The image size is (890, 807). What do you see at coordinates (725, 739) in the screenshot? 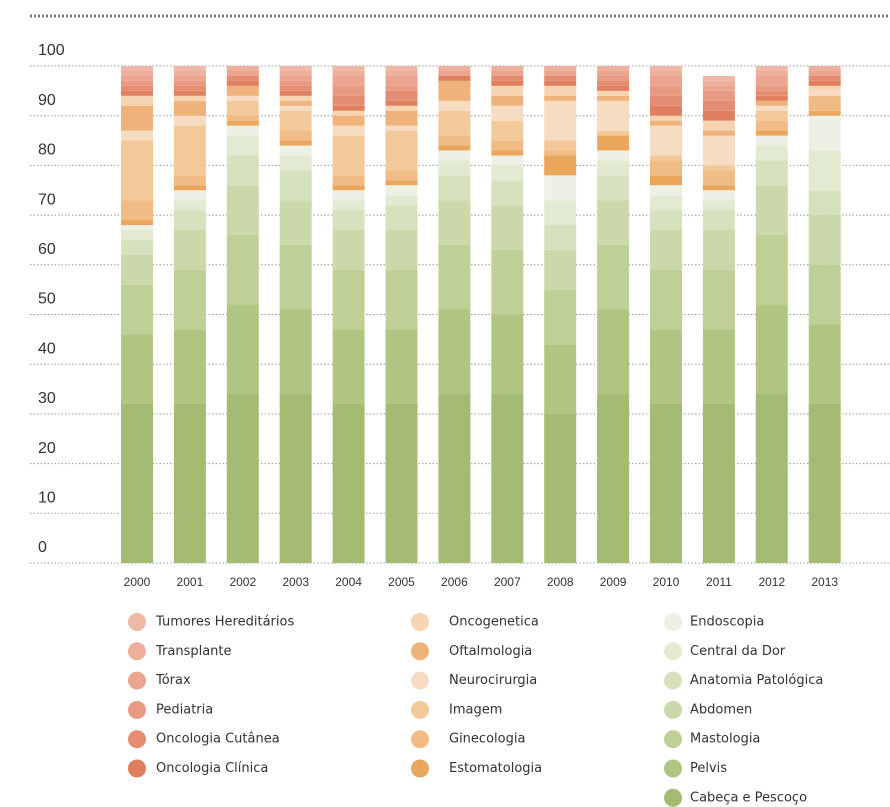
I see `legend-label: Mastologia` at bounding box center [725, 739].